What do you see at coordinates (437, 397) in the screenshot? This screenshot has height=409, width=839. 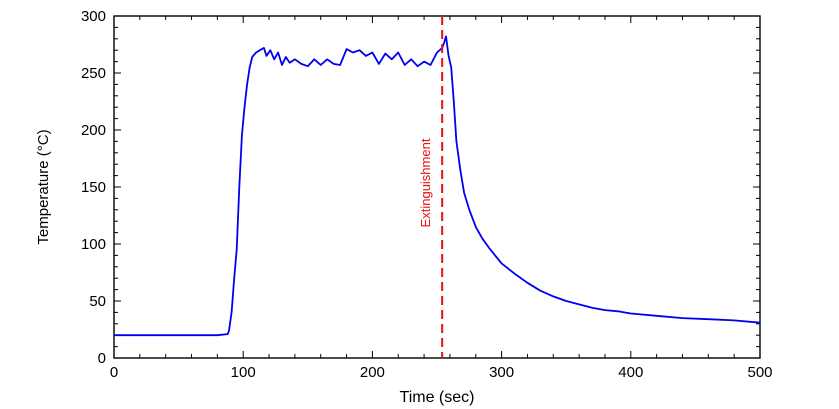 I see `x-axis-title: Time (sec)` at bounding box center [437, 397].